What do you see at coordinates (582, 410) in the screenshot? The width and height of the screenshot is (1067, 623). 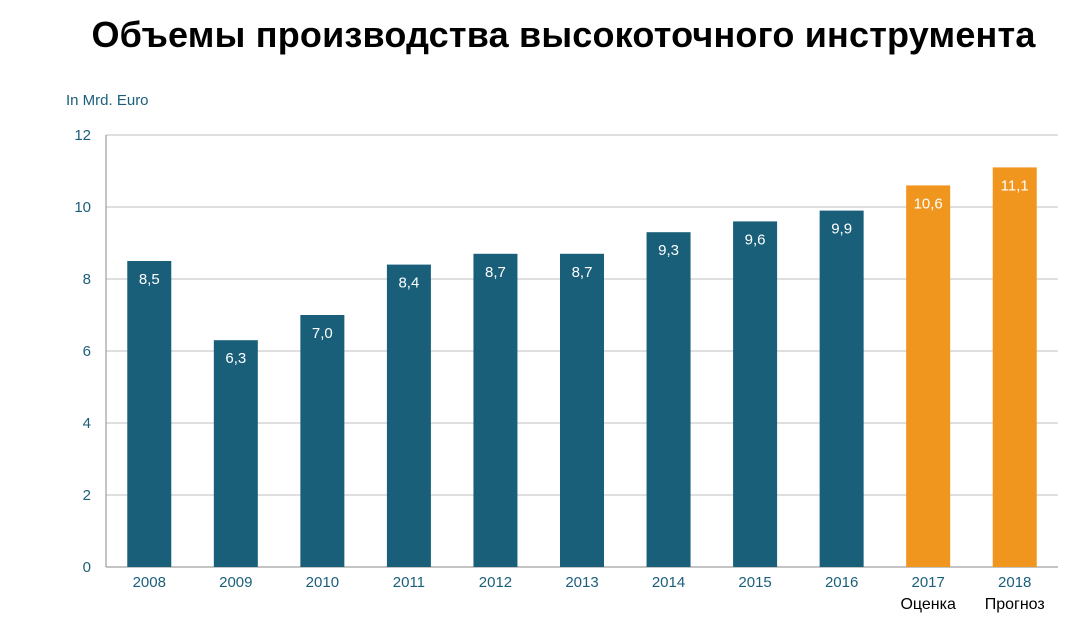 I see `bar-2013` at bounding box center [582, 410].